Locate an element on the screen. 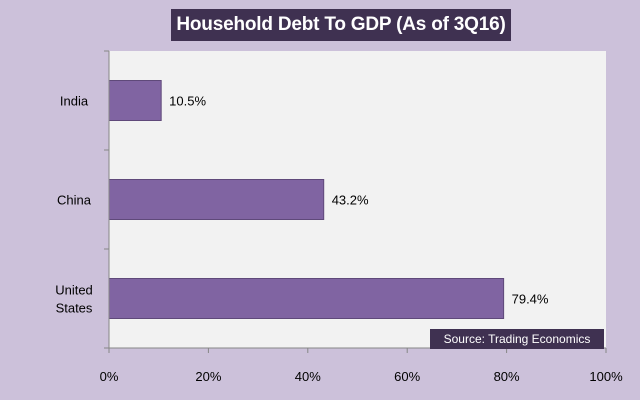  category-label-china: China is located at coordinates (74, 200).